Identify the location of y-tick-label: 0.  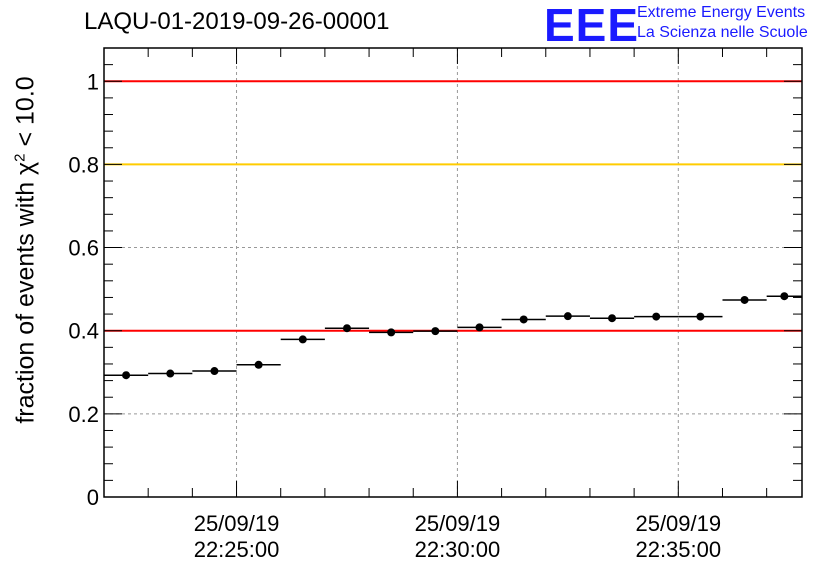
(93, 497).